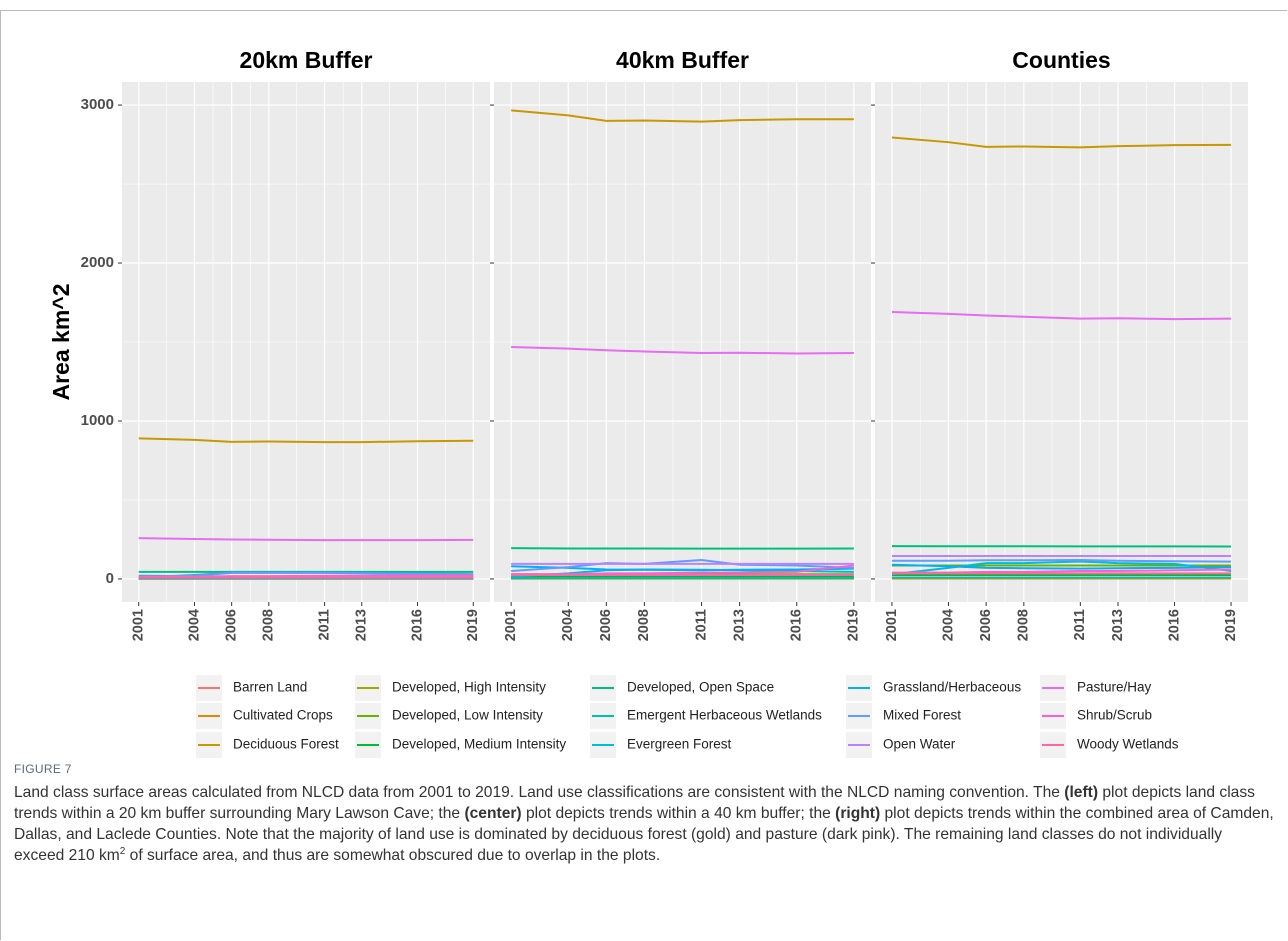 The image size is (1288, 941). Describe the element at coordinates (724, 715) in the screenshot. I see `legend-label: Emergent Herbaceous Wetlands` at that location.